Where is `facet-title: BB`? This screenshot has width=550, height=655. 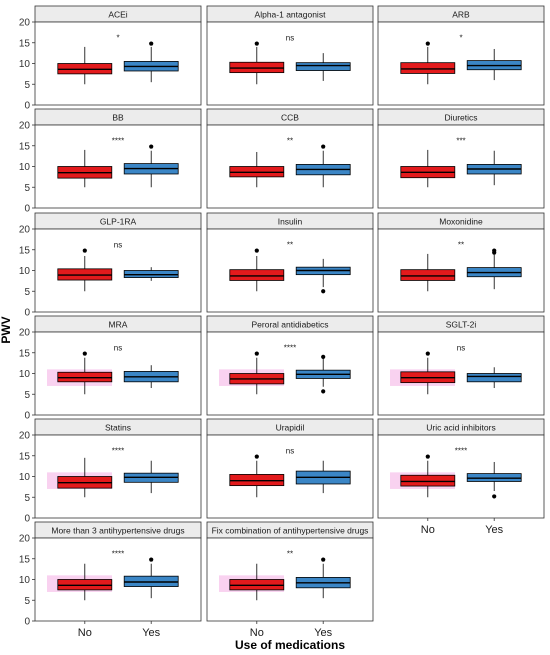
facet-title: BB is located at coordinates (118, 118).